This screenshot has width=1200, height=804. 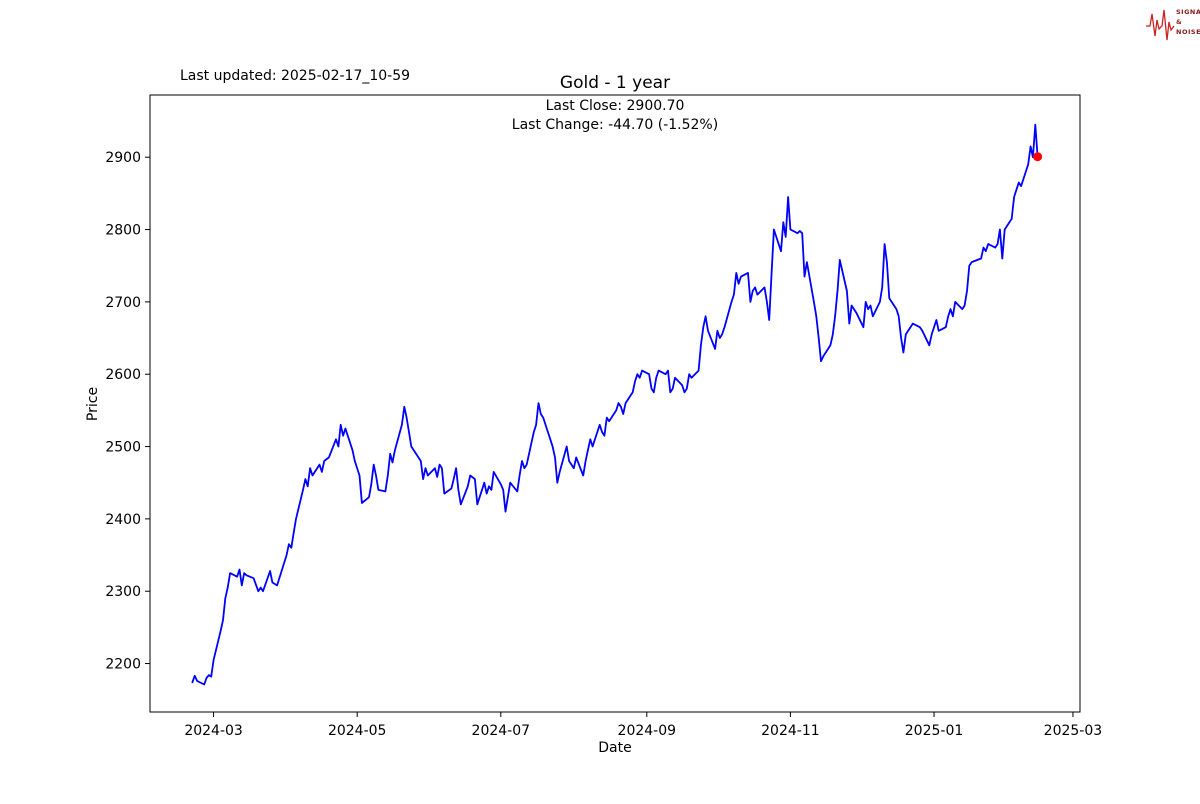 I want to click on y-tick-label: 2900, so click(x=123, y=158).